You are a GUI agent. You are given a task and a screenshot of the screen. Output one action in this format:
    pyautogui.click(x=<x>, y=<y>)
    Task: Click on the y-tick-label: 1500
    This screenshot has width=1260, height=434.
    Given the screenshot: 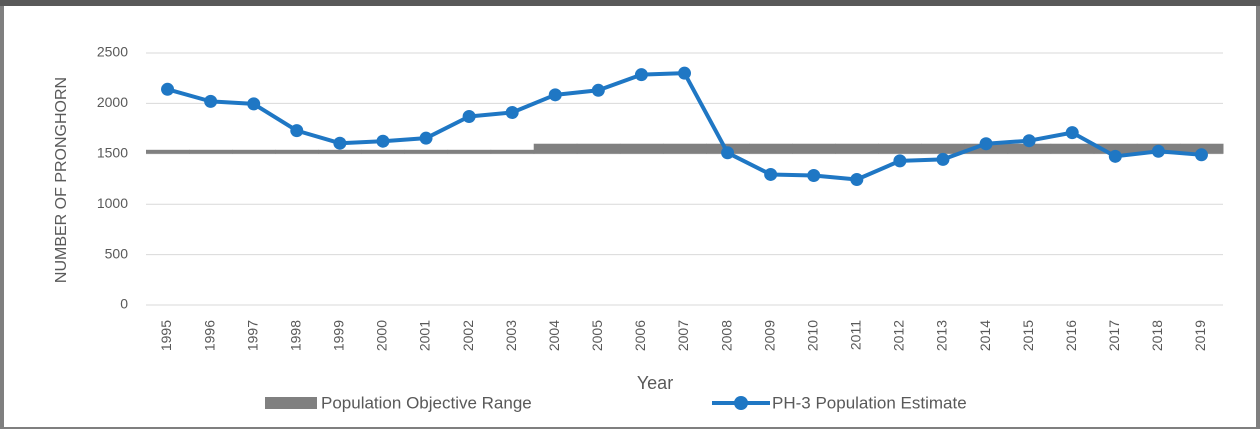 What is the action you would take?
    pyautogui.click(x=112, y=153)
    